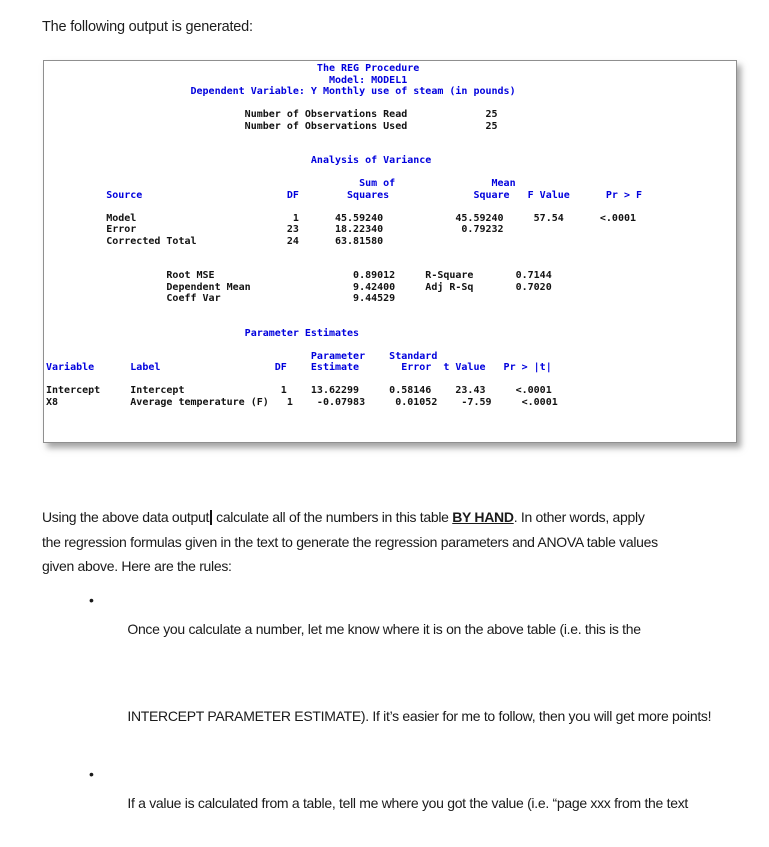 Image resolution: width=769 pixels, height=847 pixels. What do you see at coordinates (341, 218) in the screenshot?
I see `sas-anova-row-model: Model 1 45.59240 45.59240 57.54 <.0001` at bounding box center [341, 218].